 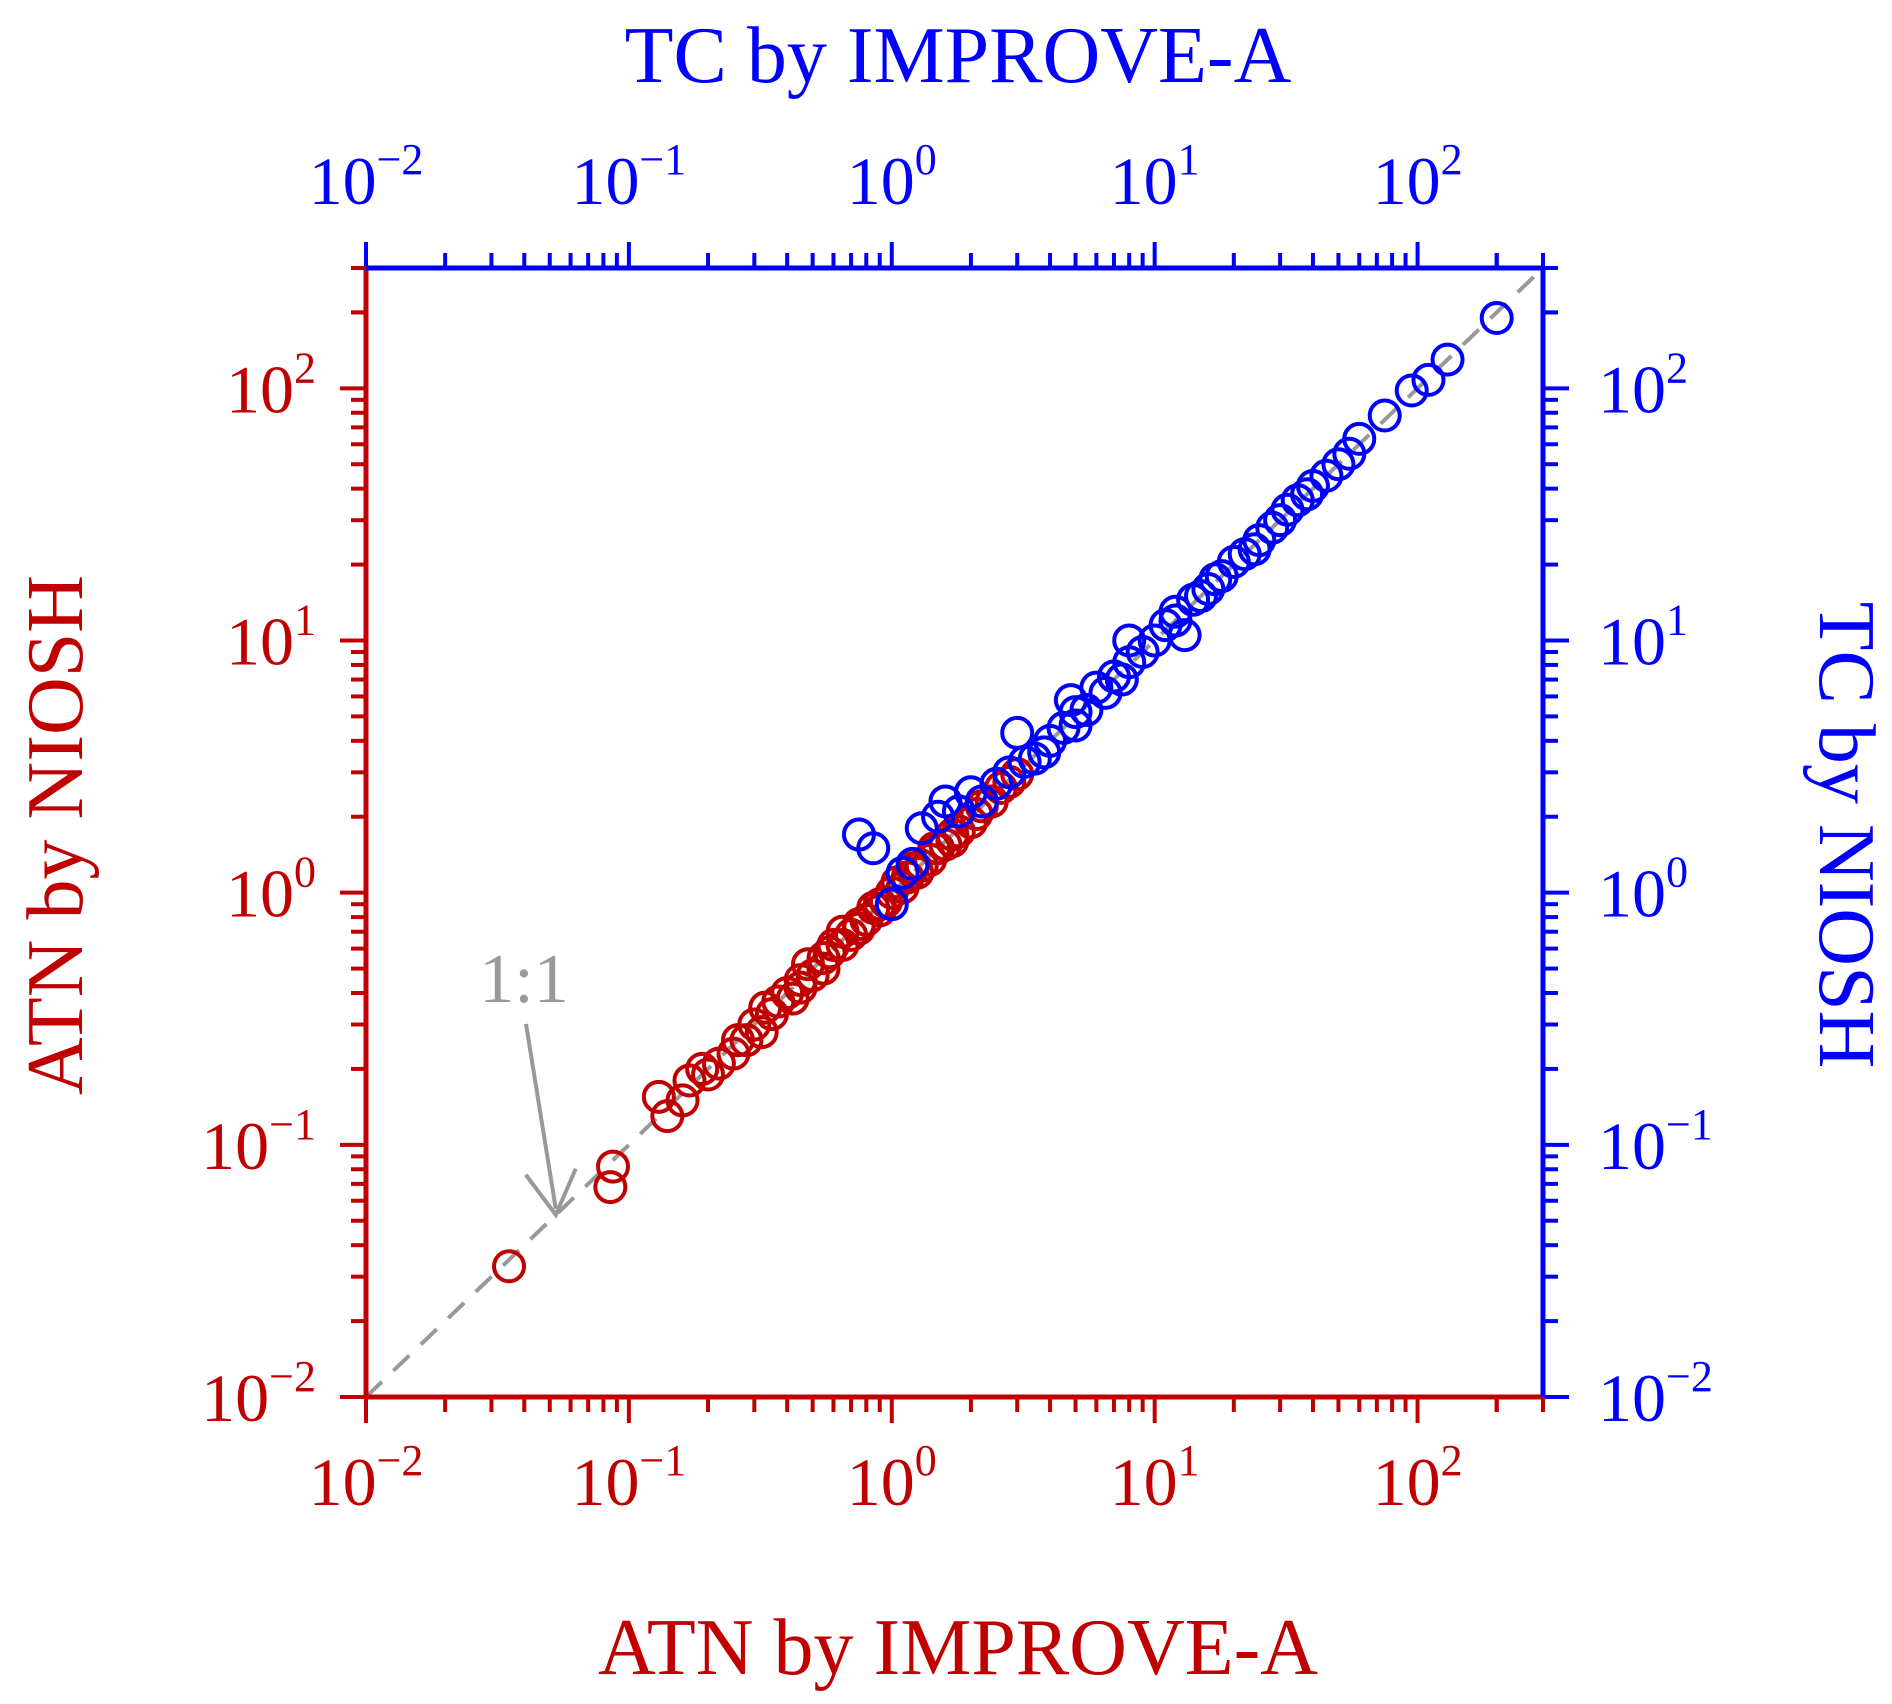 I want to click on right-tick-label: 10⁻², so click(x=1655, y=1394).